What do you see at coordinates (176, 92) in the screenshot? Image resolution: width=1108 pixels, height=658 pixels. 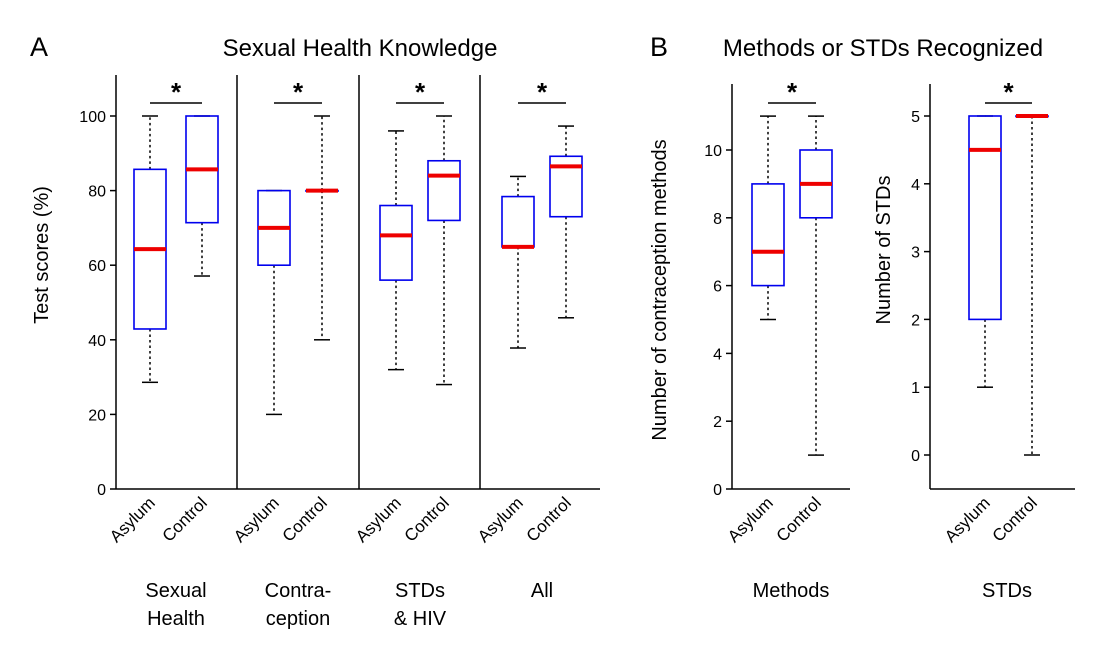 I see `panel-a-sexual-health-significance-star: *` at bounding box center [176, 92].